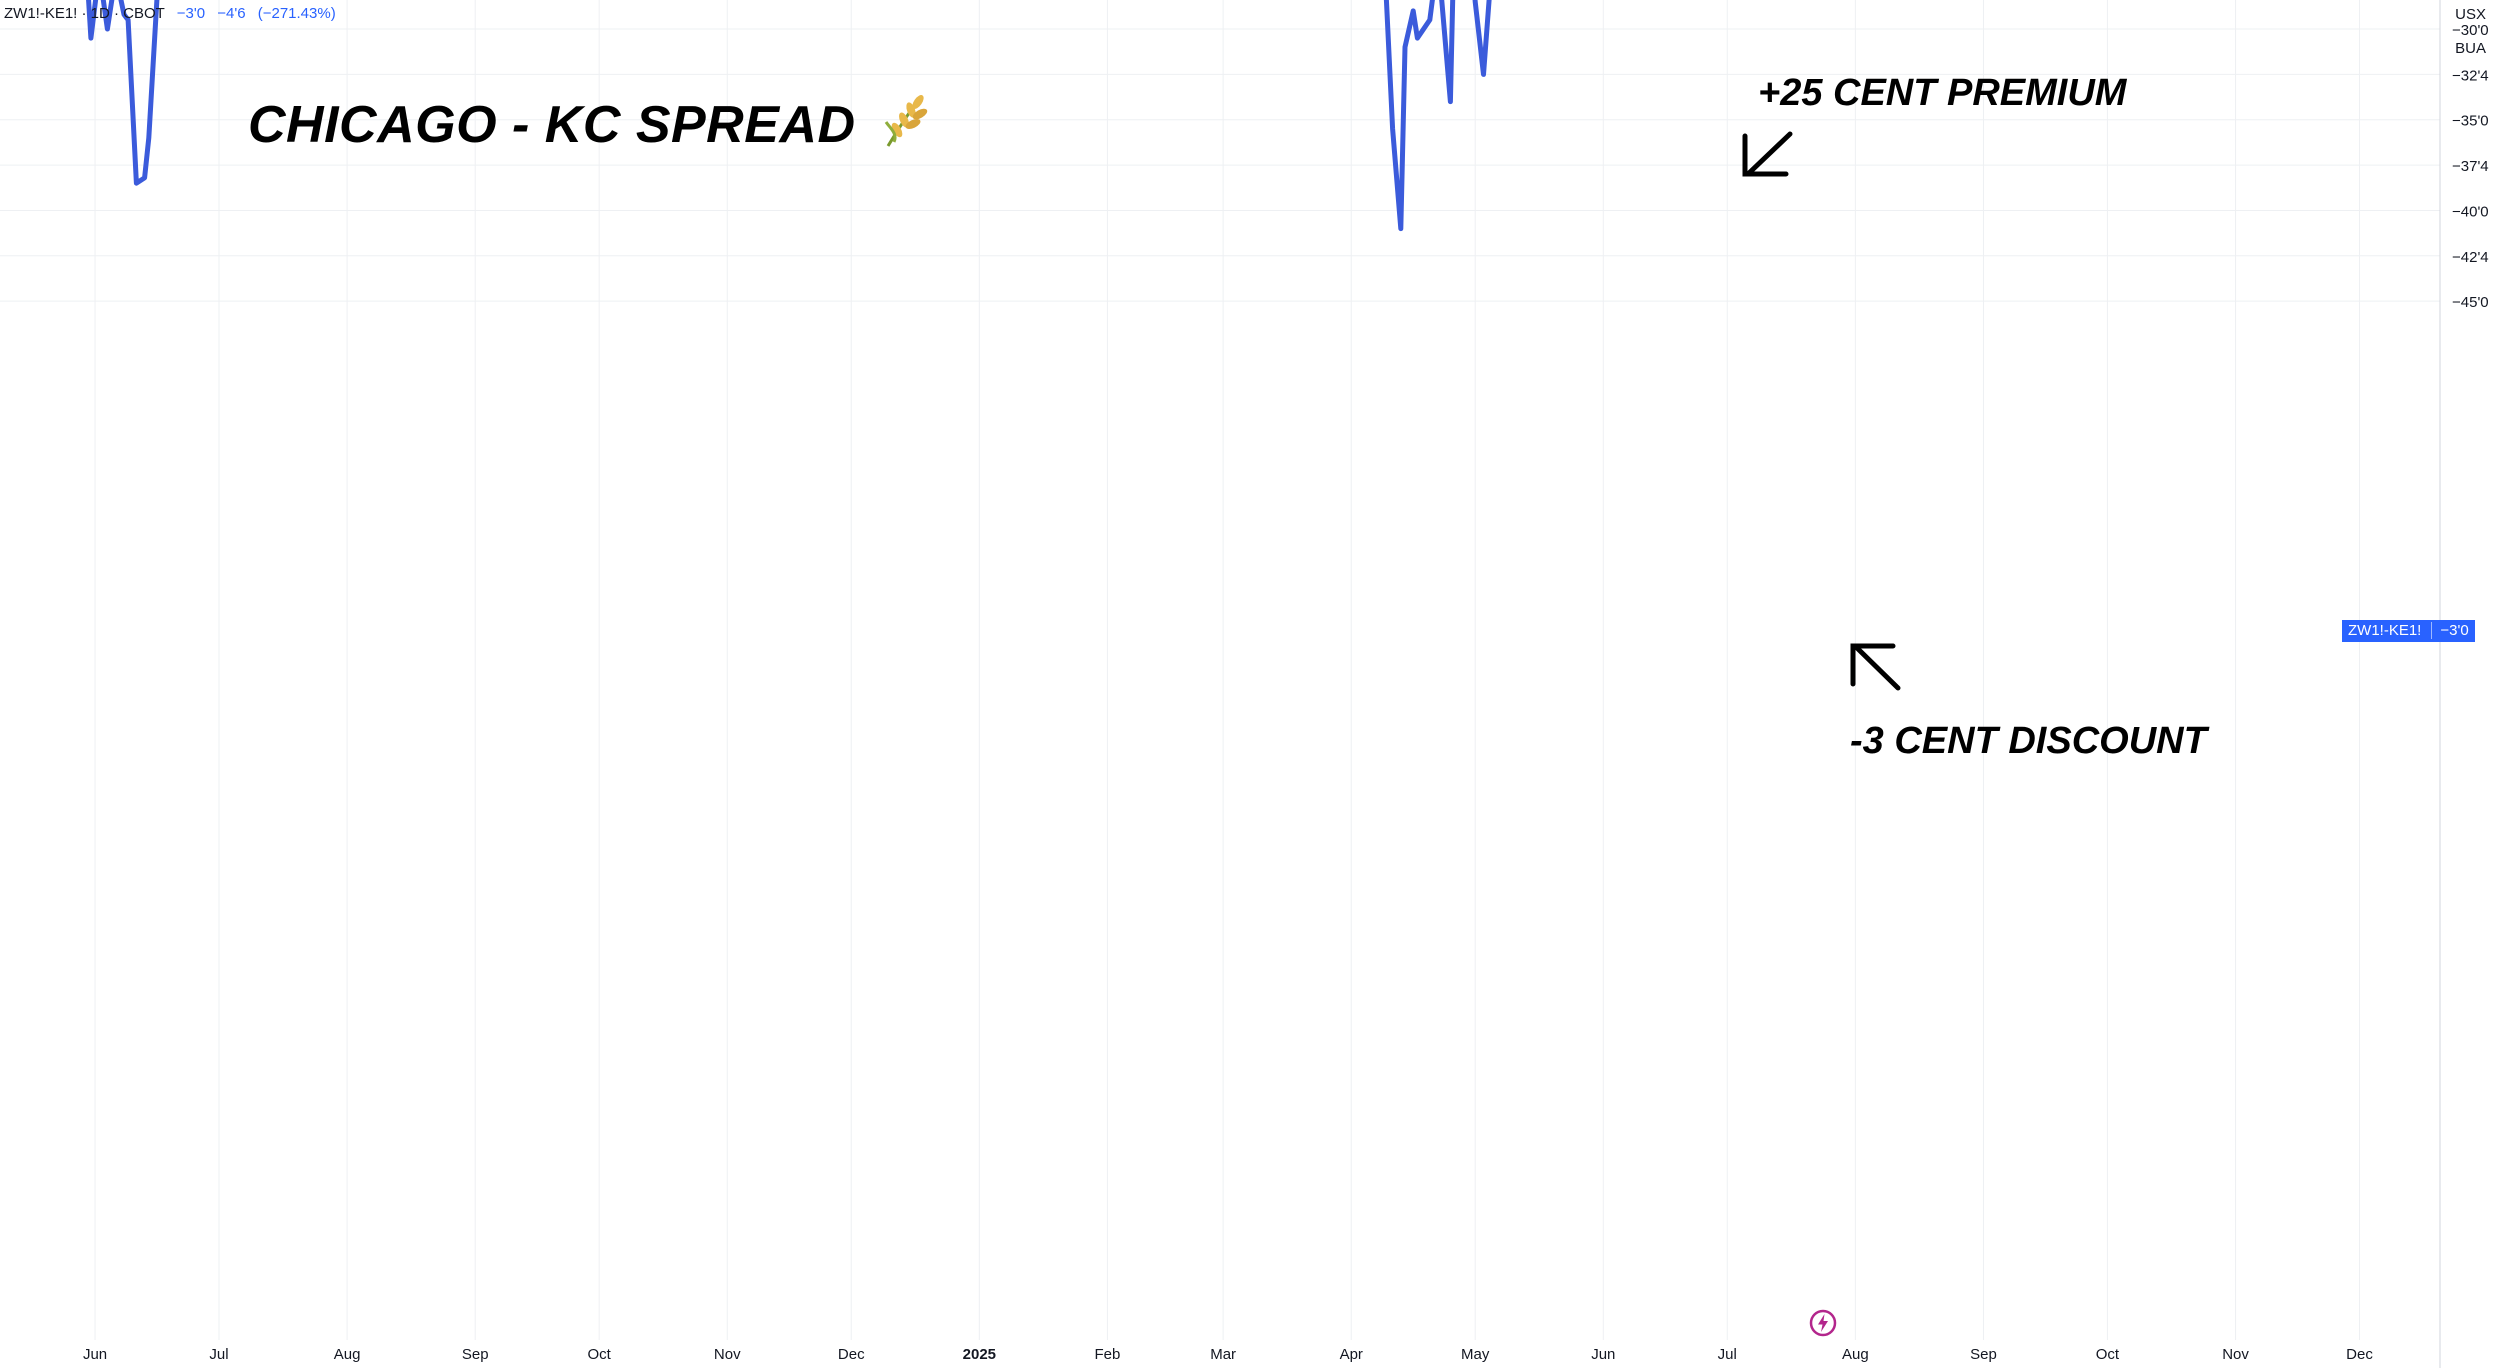 This screenshot has height=1368, width=2500. I want to click on price-tick-label: −37'4, so click(2470, 166).